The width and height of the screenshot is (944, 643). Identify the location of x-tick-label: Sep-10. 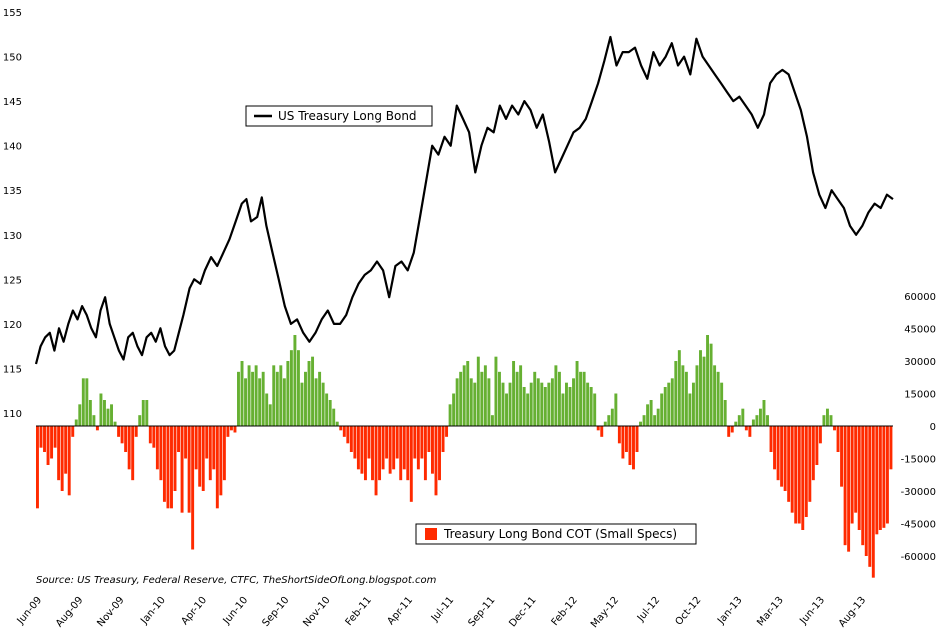
(275, 612).